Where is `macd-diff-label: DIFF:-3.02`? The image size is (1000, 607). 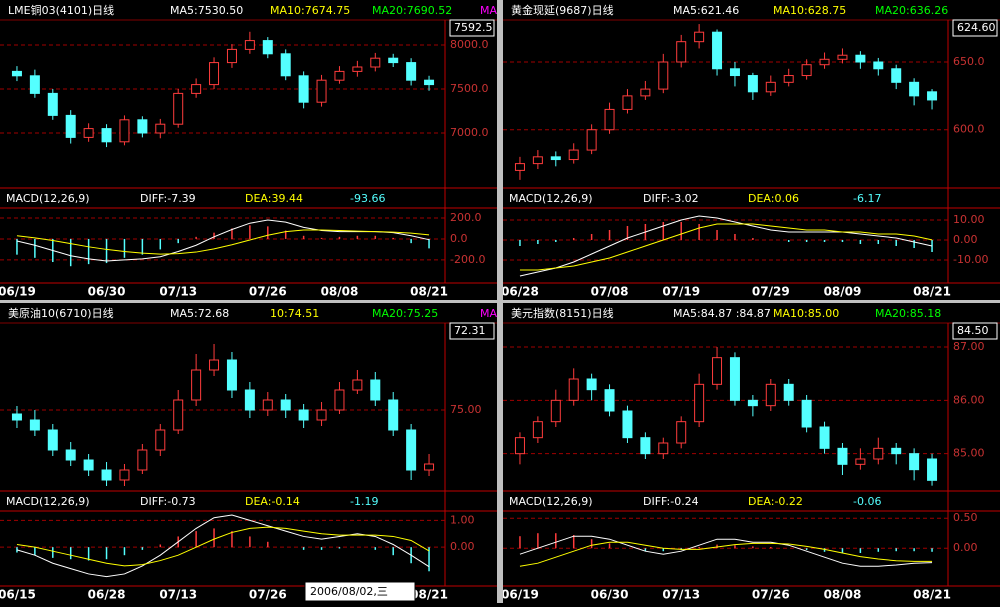
macd-diff-label: DIFF:-3.02 is located at coordinates (671, 198).